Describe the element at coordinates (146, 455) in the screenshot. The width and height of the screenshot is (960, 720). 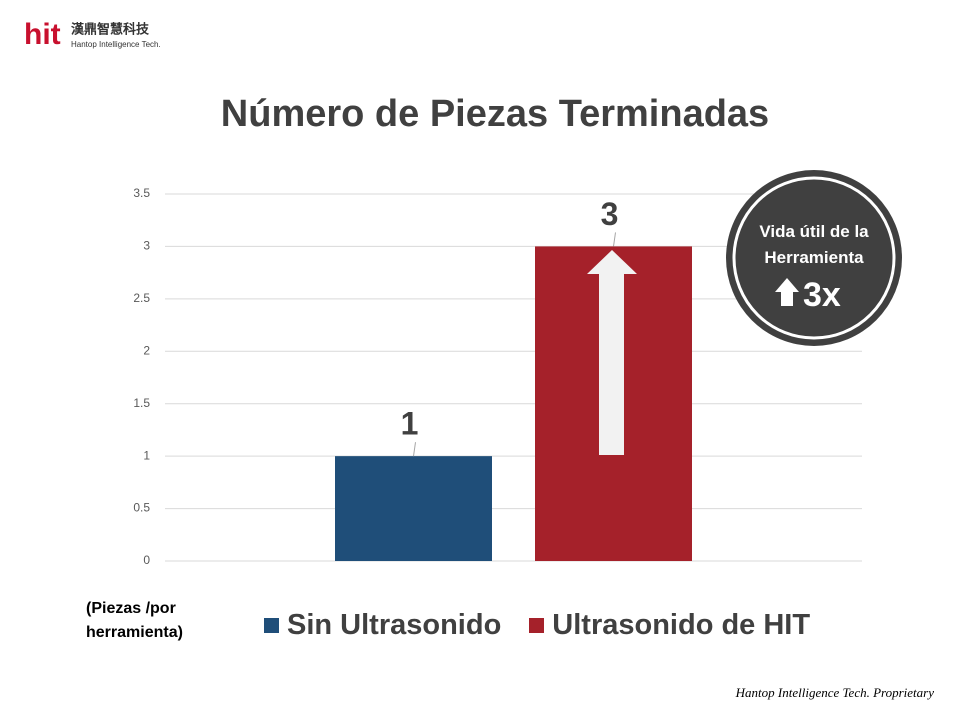
I see `y-tick-label: 1` at that location.